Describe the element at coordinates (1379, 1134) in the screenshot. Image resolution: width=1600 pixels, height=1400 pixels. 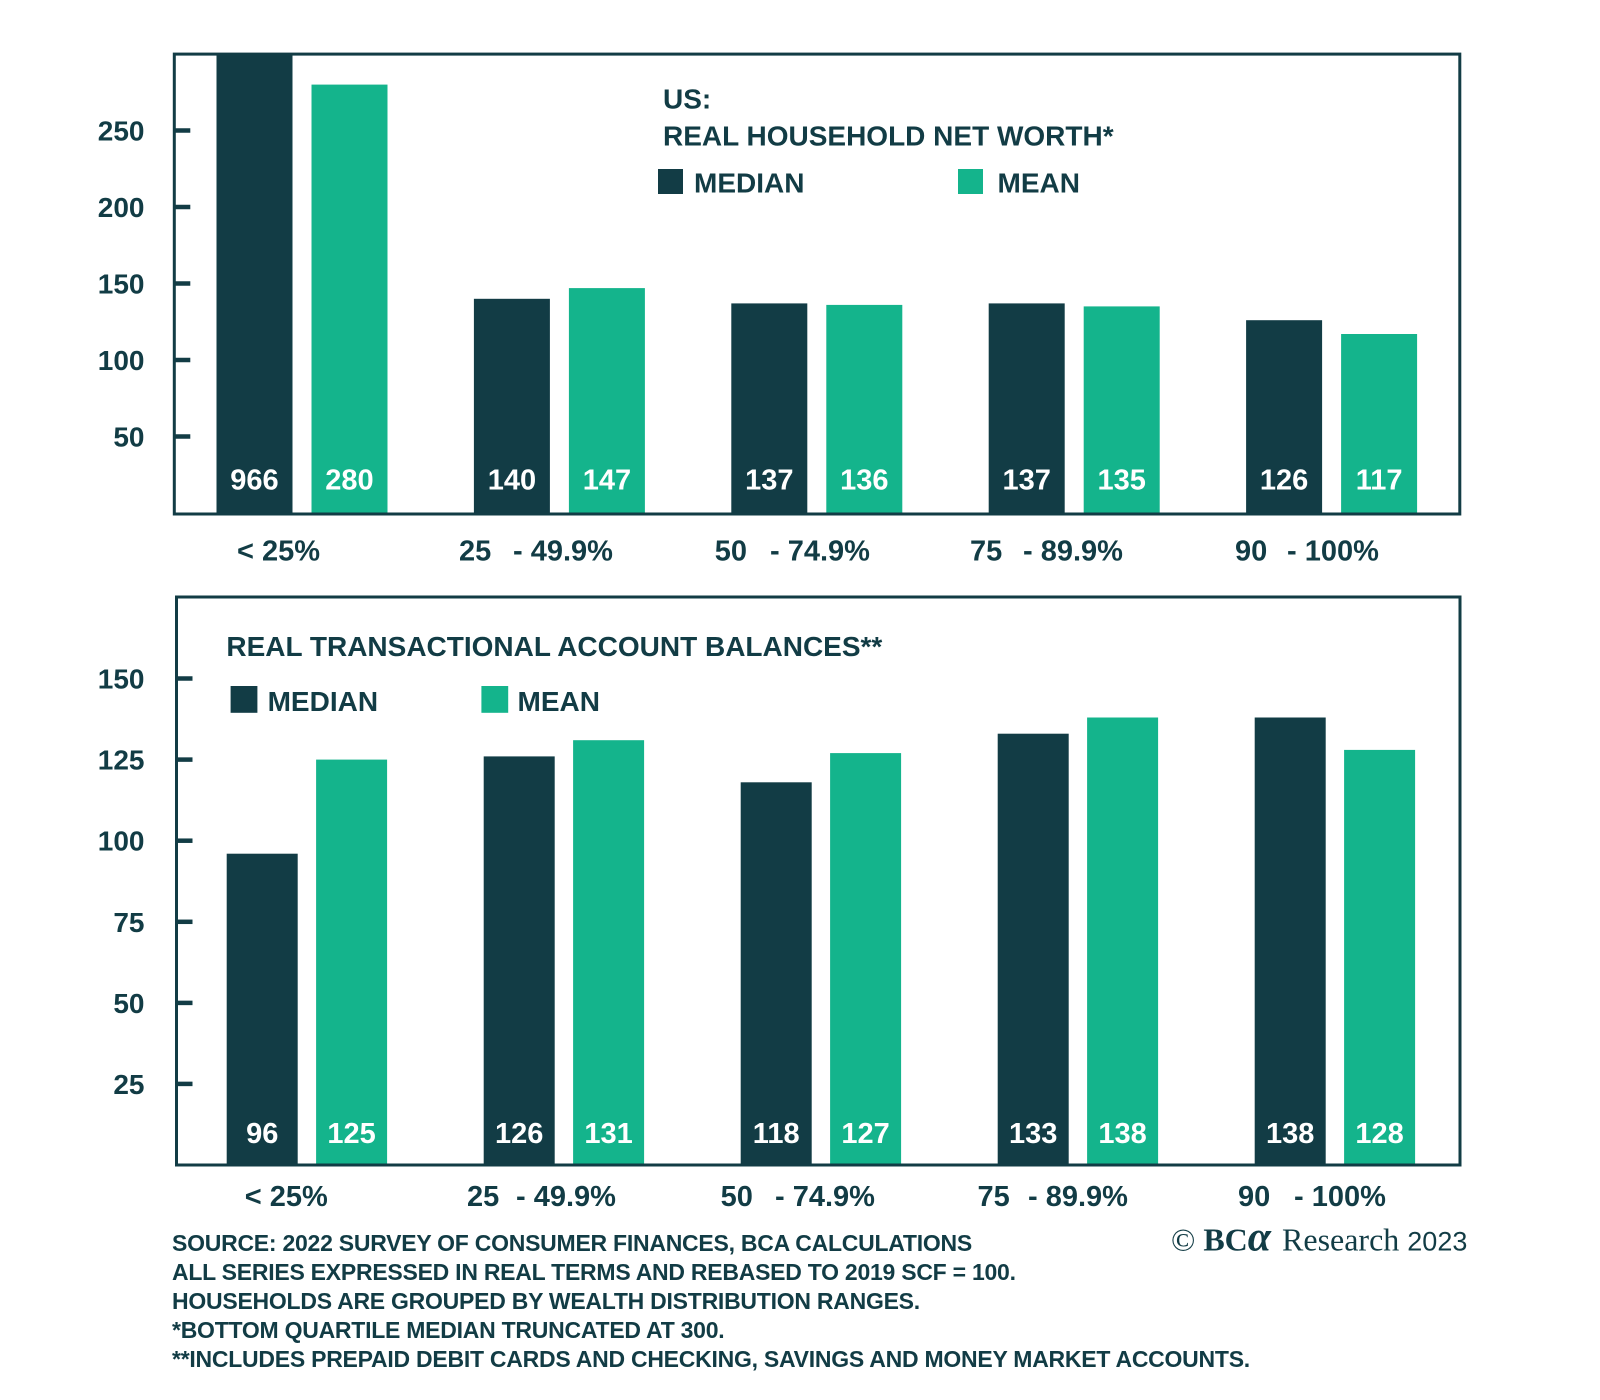
I see `svg-text: 128` at that location.